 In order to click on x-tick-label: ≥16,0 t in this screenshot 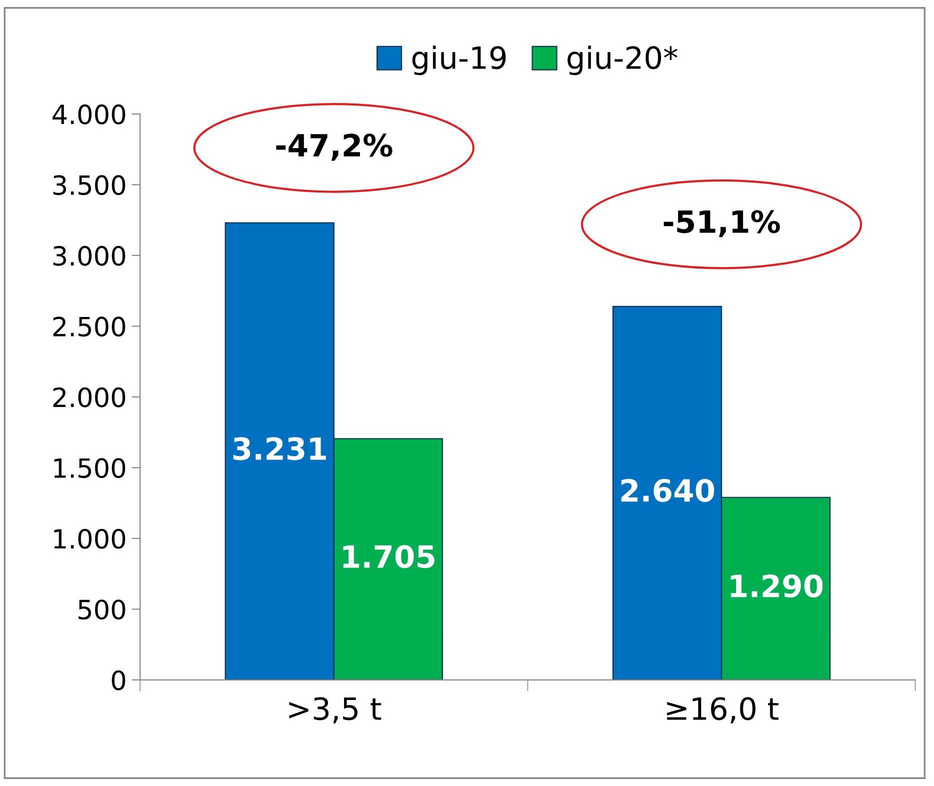, I will do `click(722, 710)`.